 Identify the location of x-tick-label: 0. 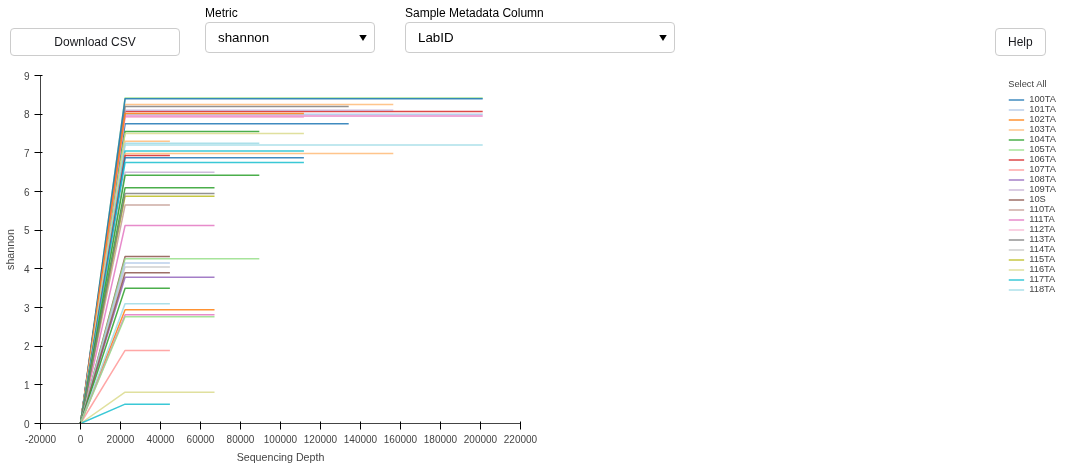
(80, 439).